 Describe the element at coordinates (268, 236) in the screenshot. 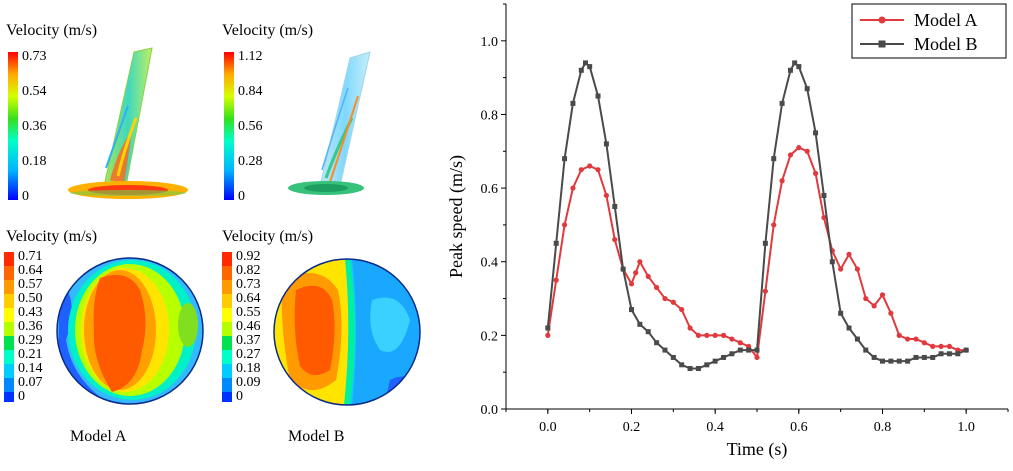

I see `velocity-label-section-b: Velocity (m/s)` at that location.